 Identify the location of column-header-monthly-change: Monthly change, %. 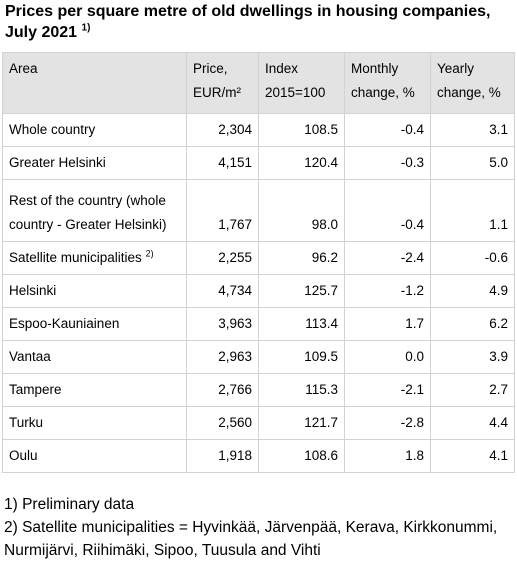
(387, 83).